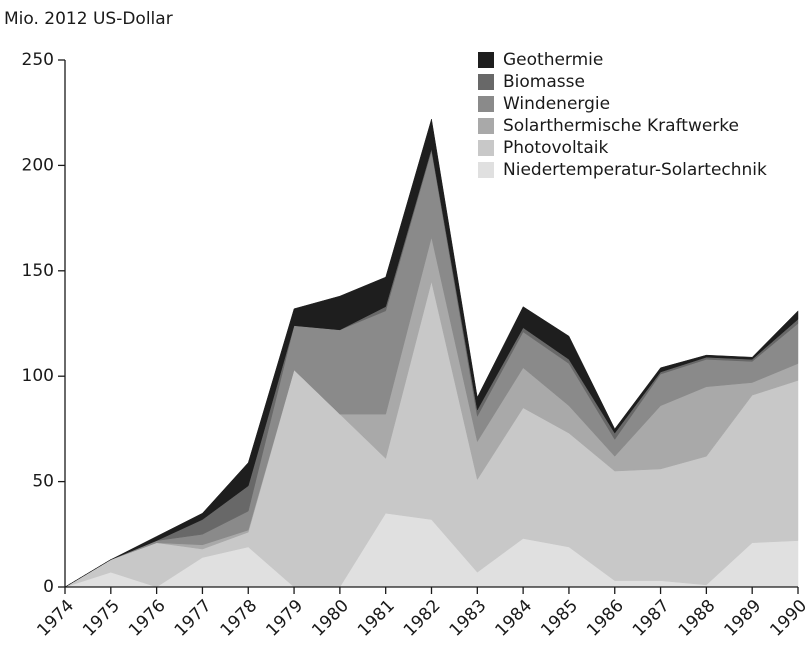  Describe the element at coordinates (621, 126) in the screenshot. I see `legend-label: Solarthermische Kraftwerke` at that location.